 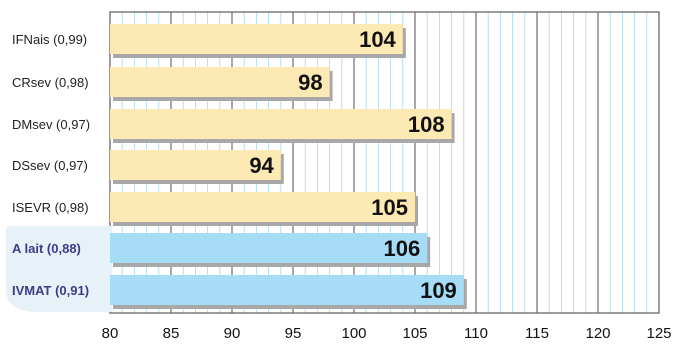 I want to click on category-label: CRsev (0,98), so click(x=50, y=82).